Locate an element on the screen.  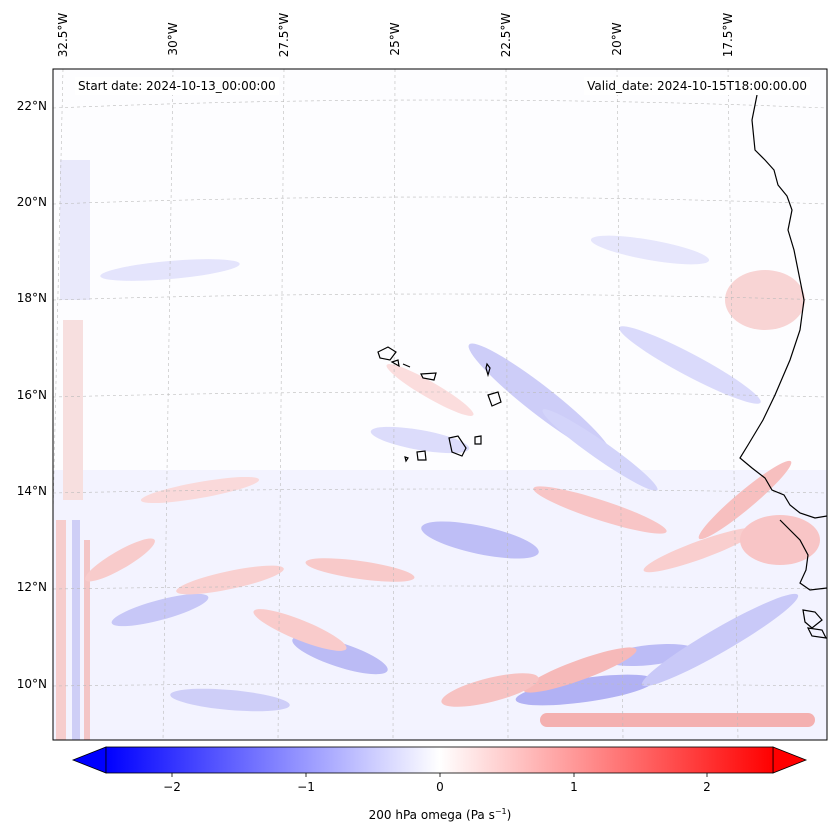
colorbar is located at coordinates (439, 761).